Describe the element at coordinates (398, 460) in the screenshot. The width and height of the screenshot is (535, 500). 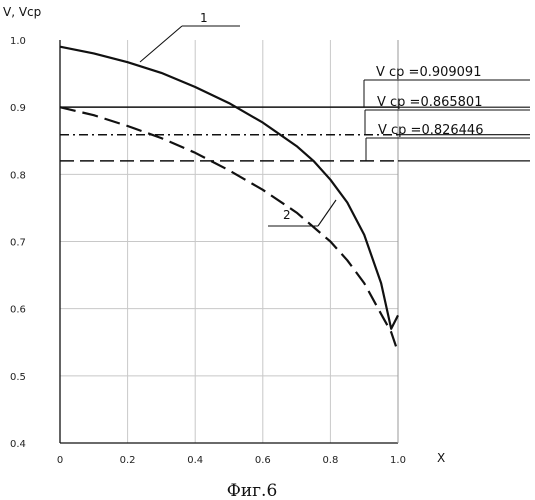
I see `x-tick-label: 1.0` at that location.